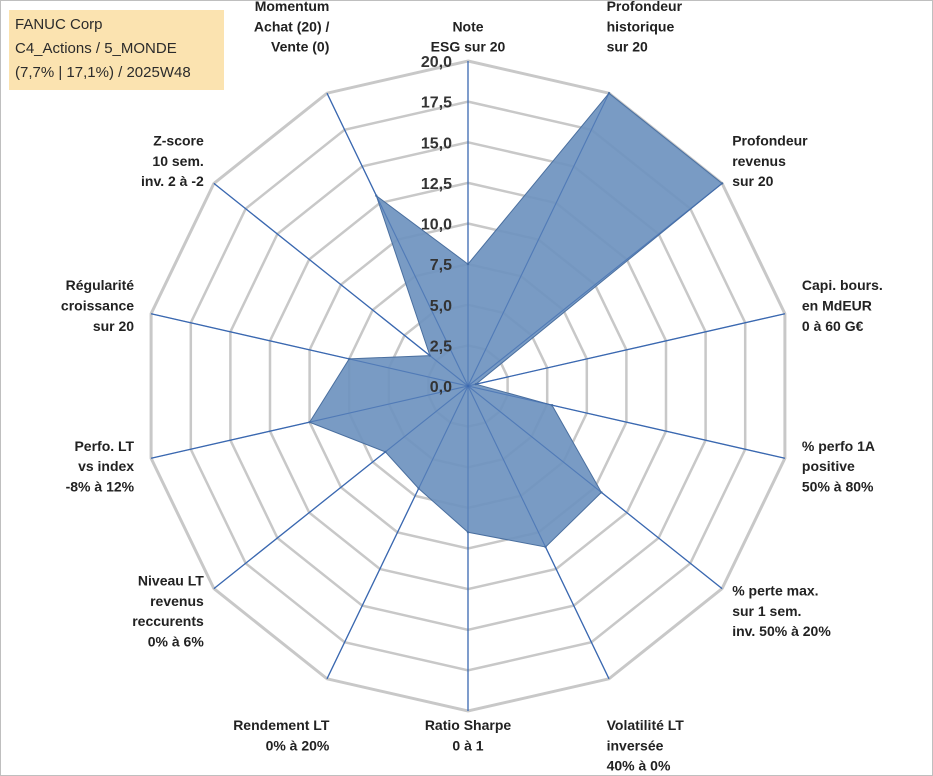 The image size is (933, 776). I want to click on axis-label-line: vs index, so click(106, 466).